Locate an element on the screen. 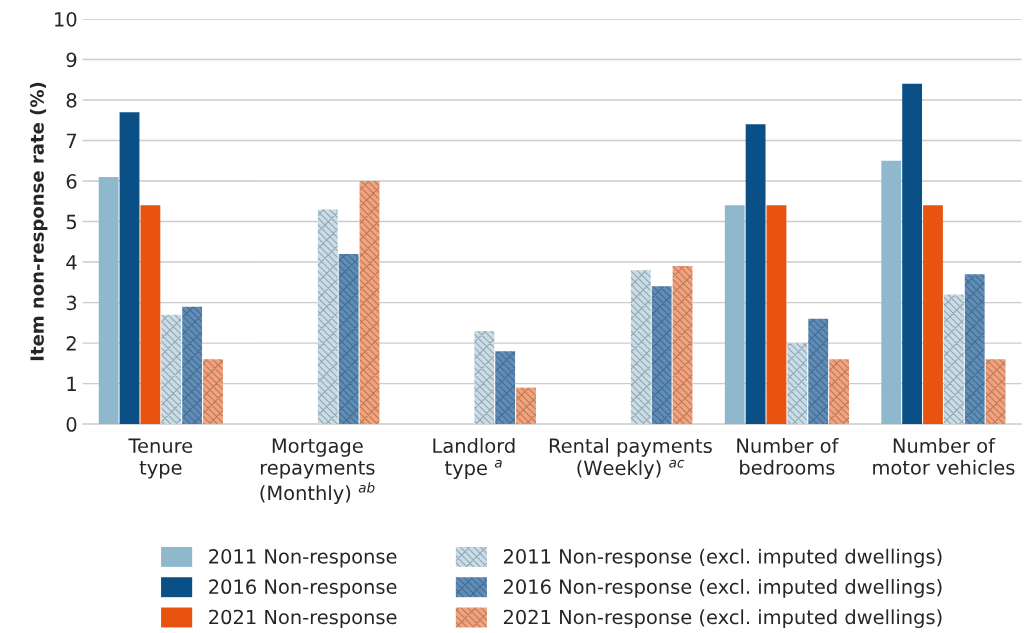 The image size is (1032, 633). y-tick-label: 4 is located at coordinates (71, 262).